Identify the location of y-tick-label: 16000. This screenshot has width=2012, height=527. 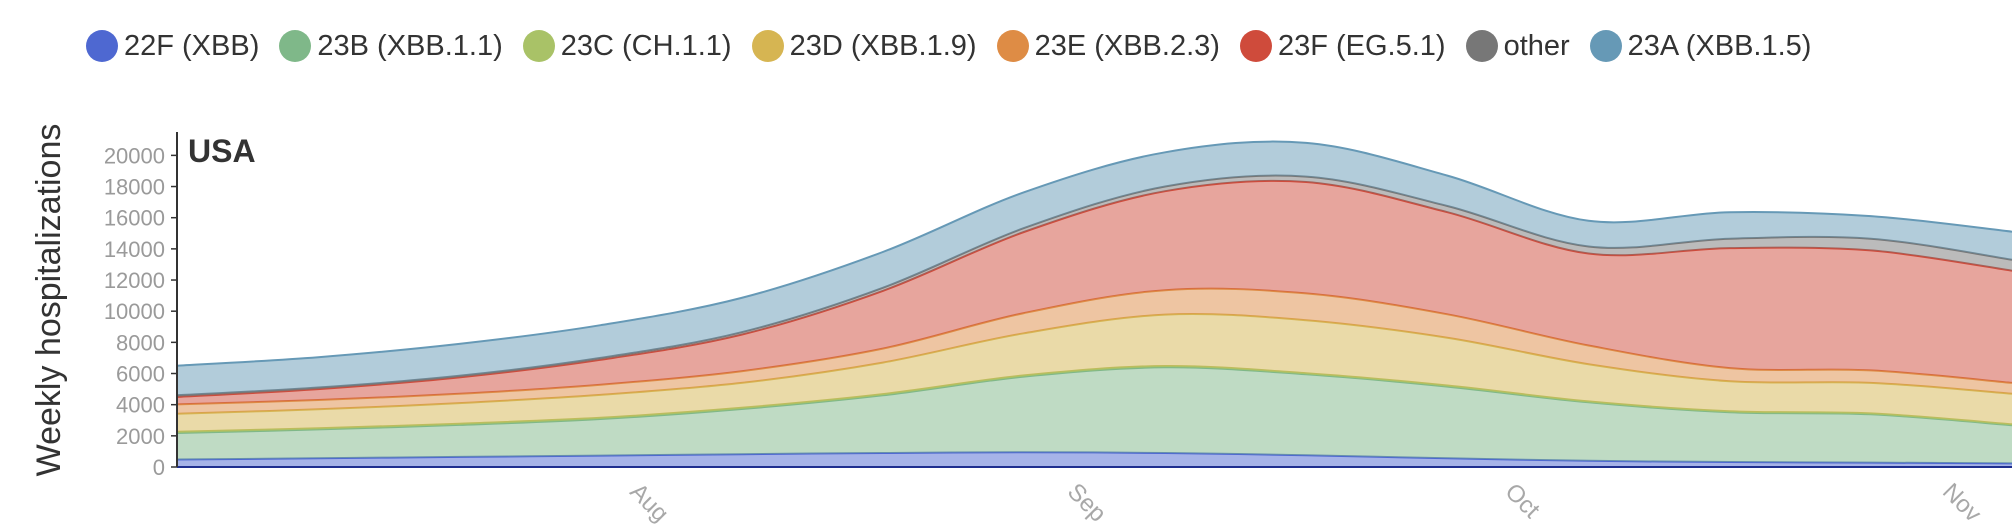
(134, 218).